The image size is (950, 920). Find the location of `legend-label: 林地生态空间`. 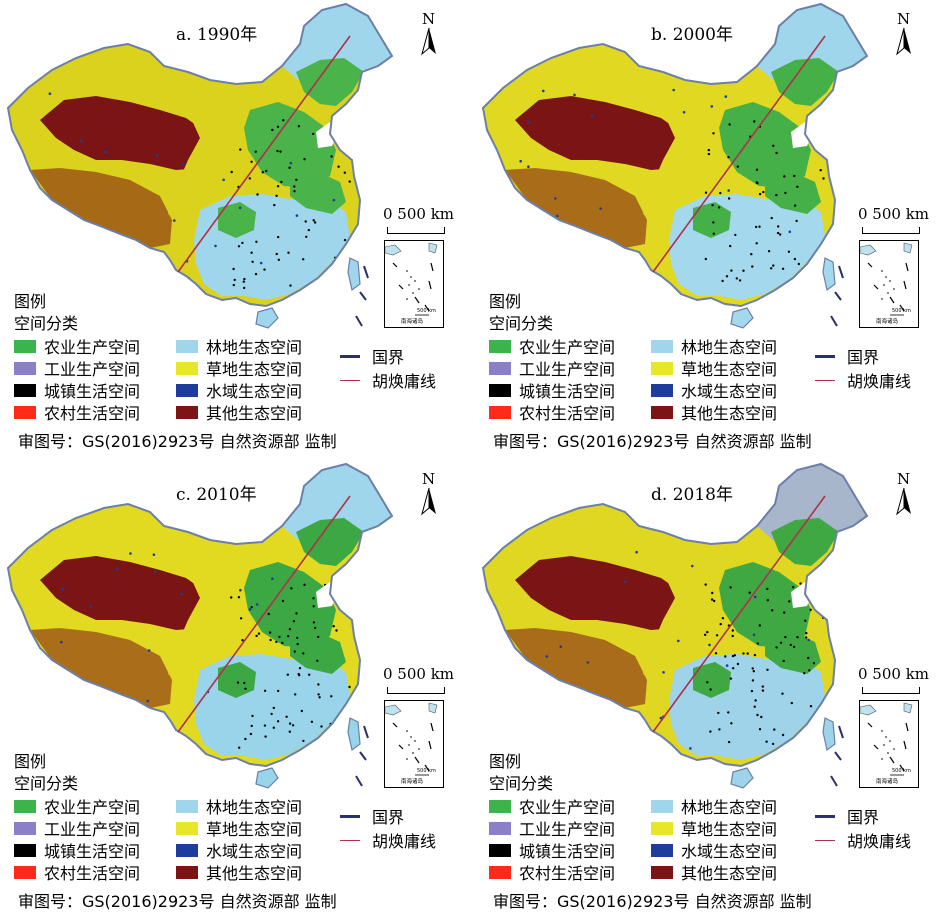

legend-label: 林地生态空间 is located at coordinates (254, 347).